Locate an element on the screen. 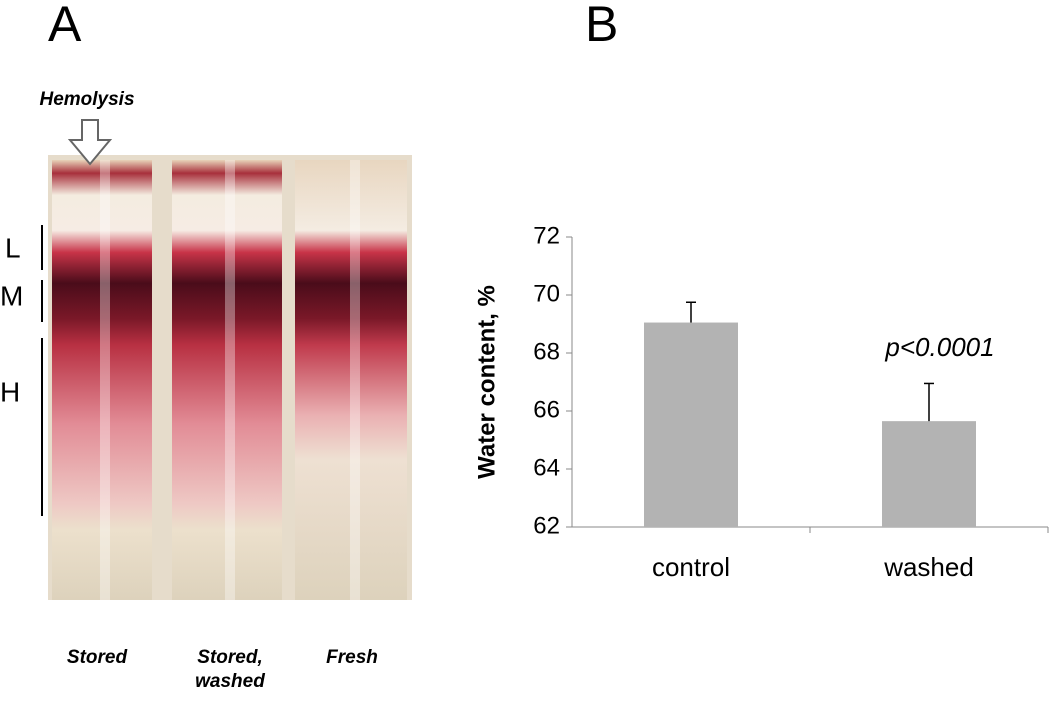  band-label: L is located at coordinates (13, 247).